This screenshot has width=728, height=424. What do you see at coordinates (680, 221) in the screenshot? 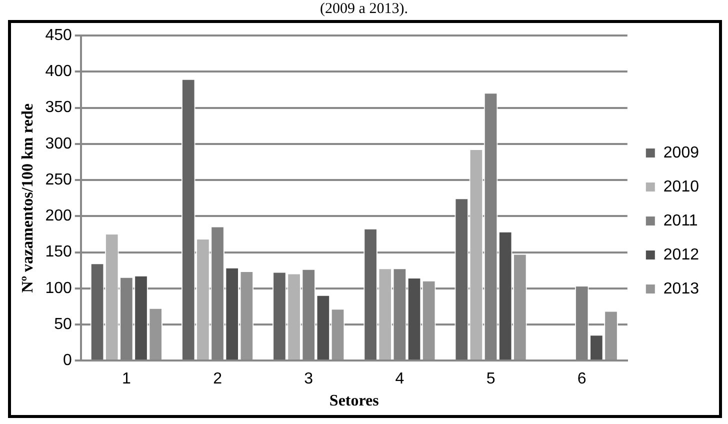
I see `legend-label: 2011` at bounding box center [680, 221].